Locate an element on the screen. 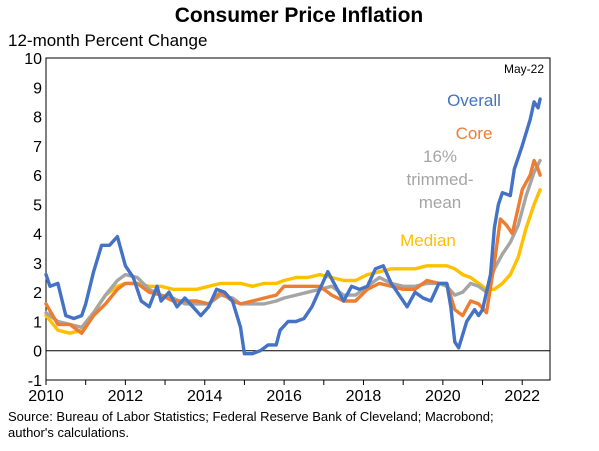 The width and height of the screenshot is (599, 451). series-label-core: Core is located at coordinates (474, 133).